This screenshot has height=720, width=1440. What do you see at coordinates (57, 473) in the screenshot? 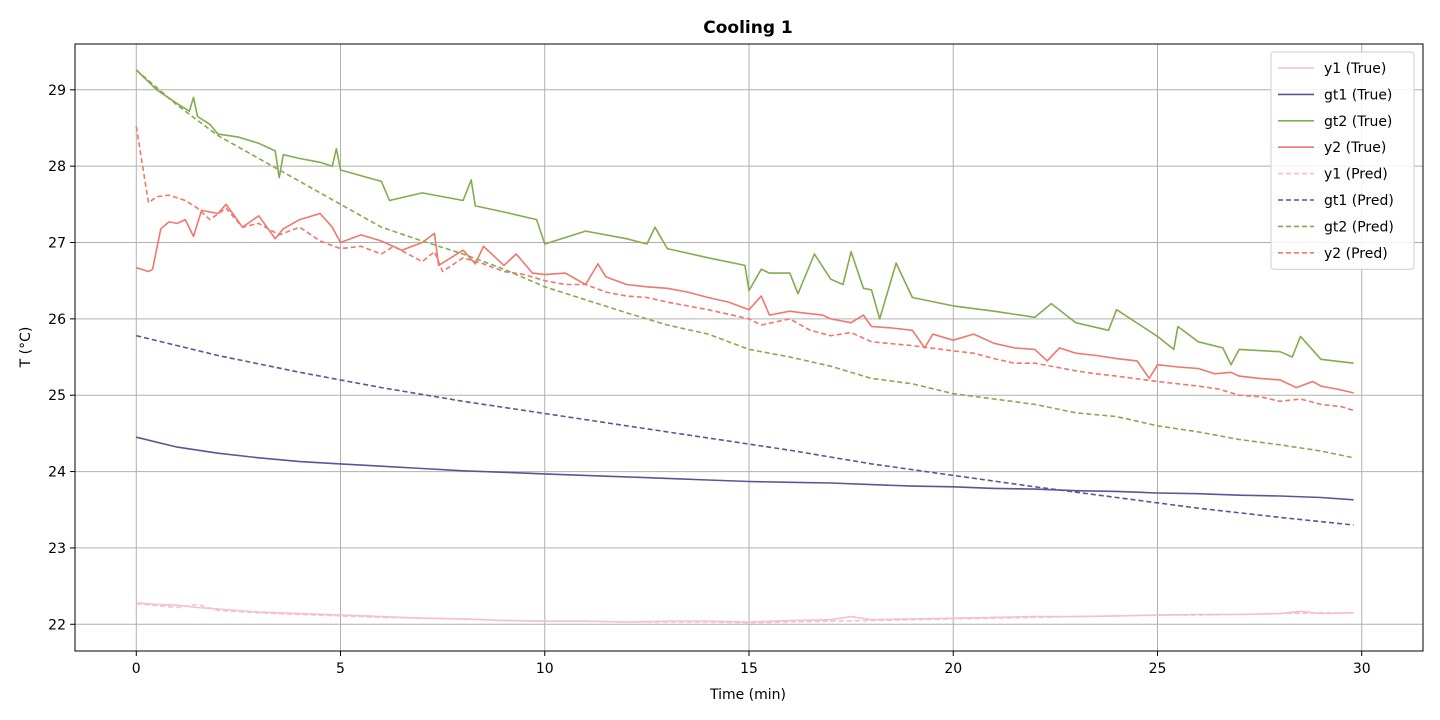
I see `y-tick-label: 24` at bounding box center [57, 473].